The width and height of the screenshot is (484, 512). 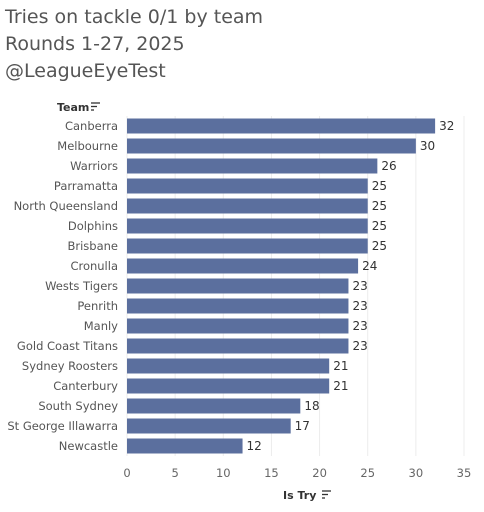 I want to click on category-label: Parramatta, so click(x=86, y=186).